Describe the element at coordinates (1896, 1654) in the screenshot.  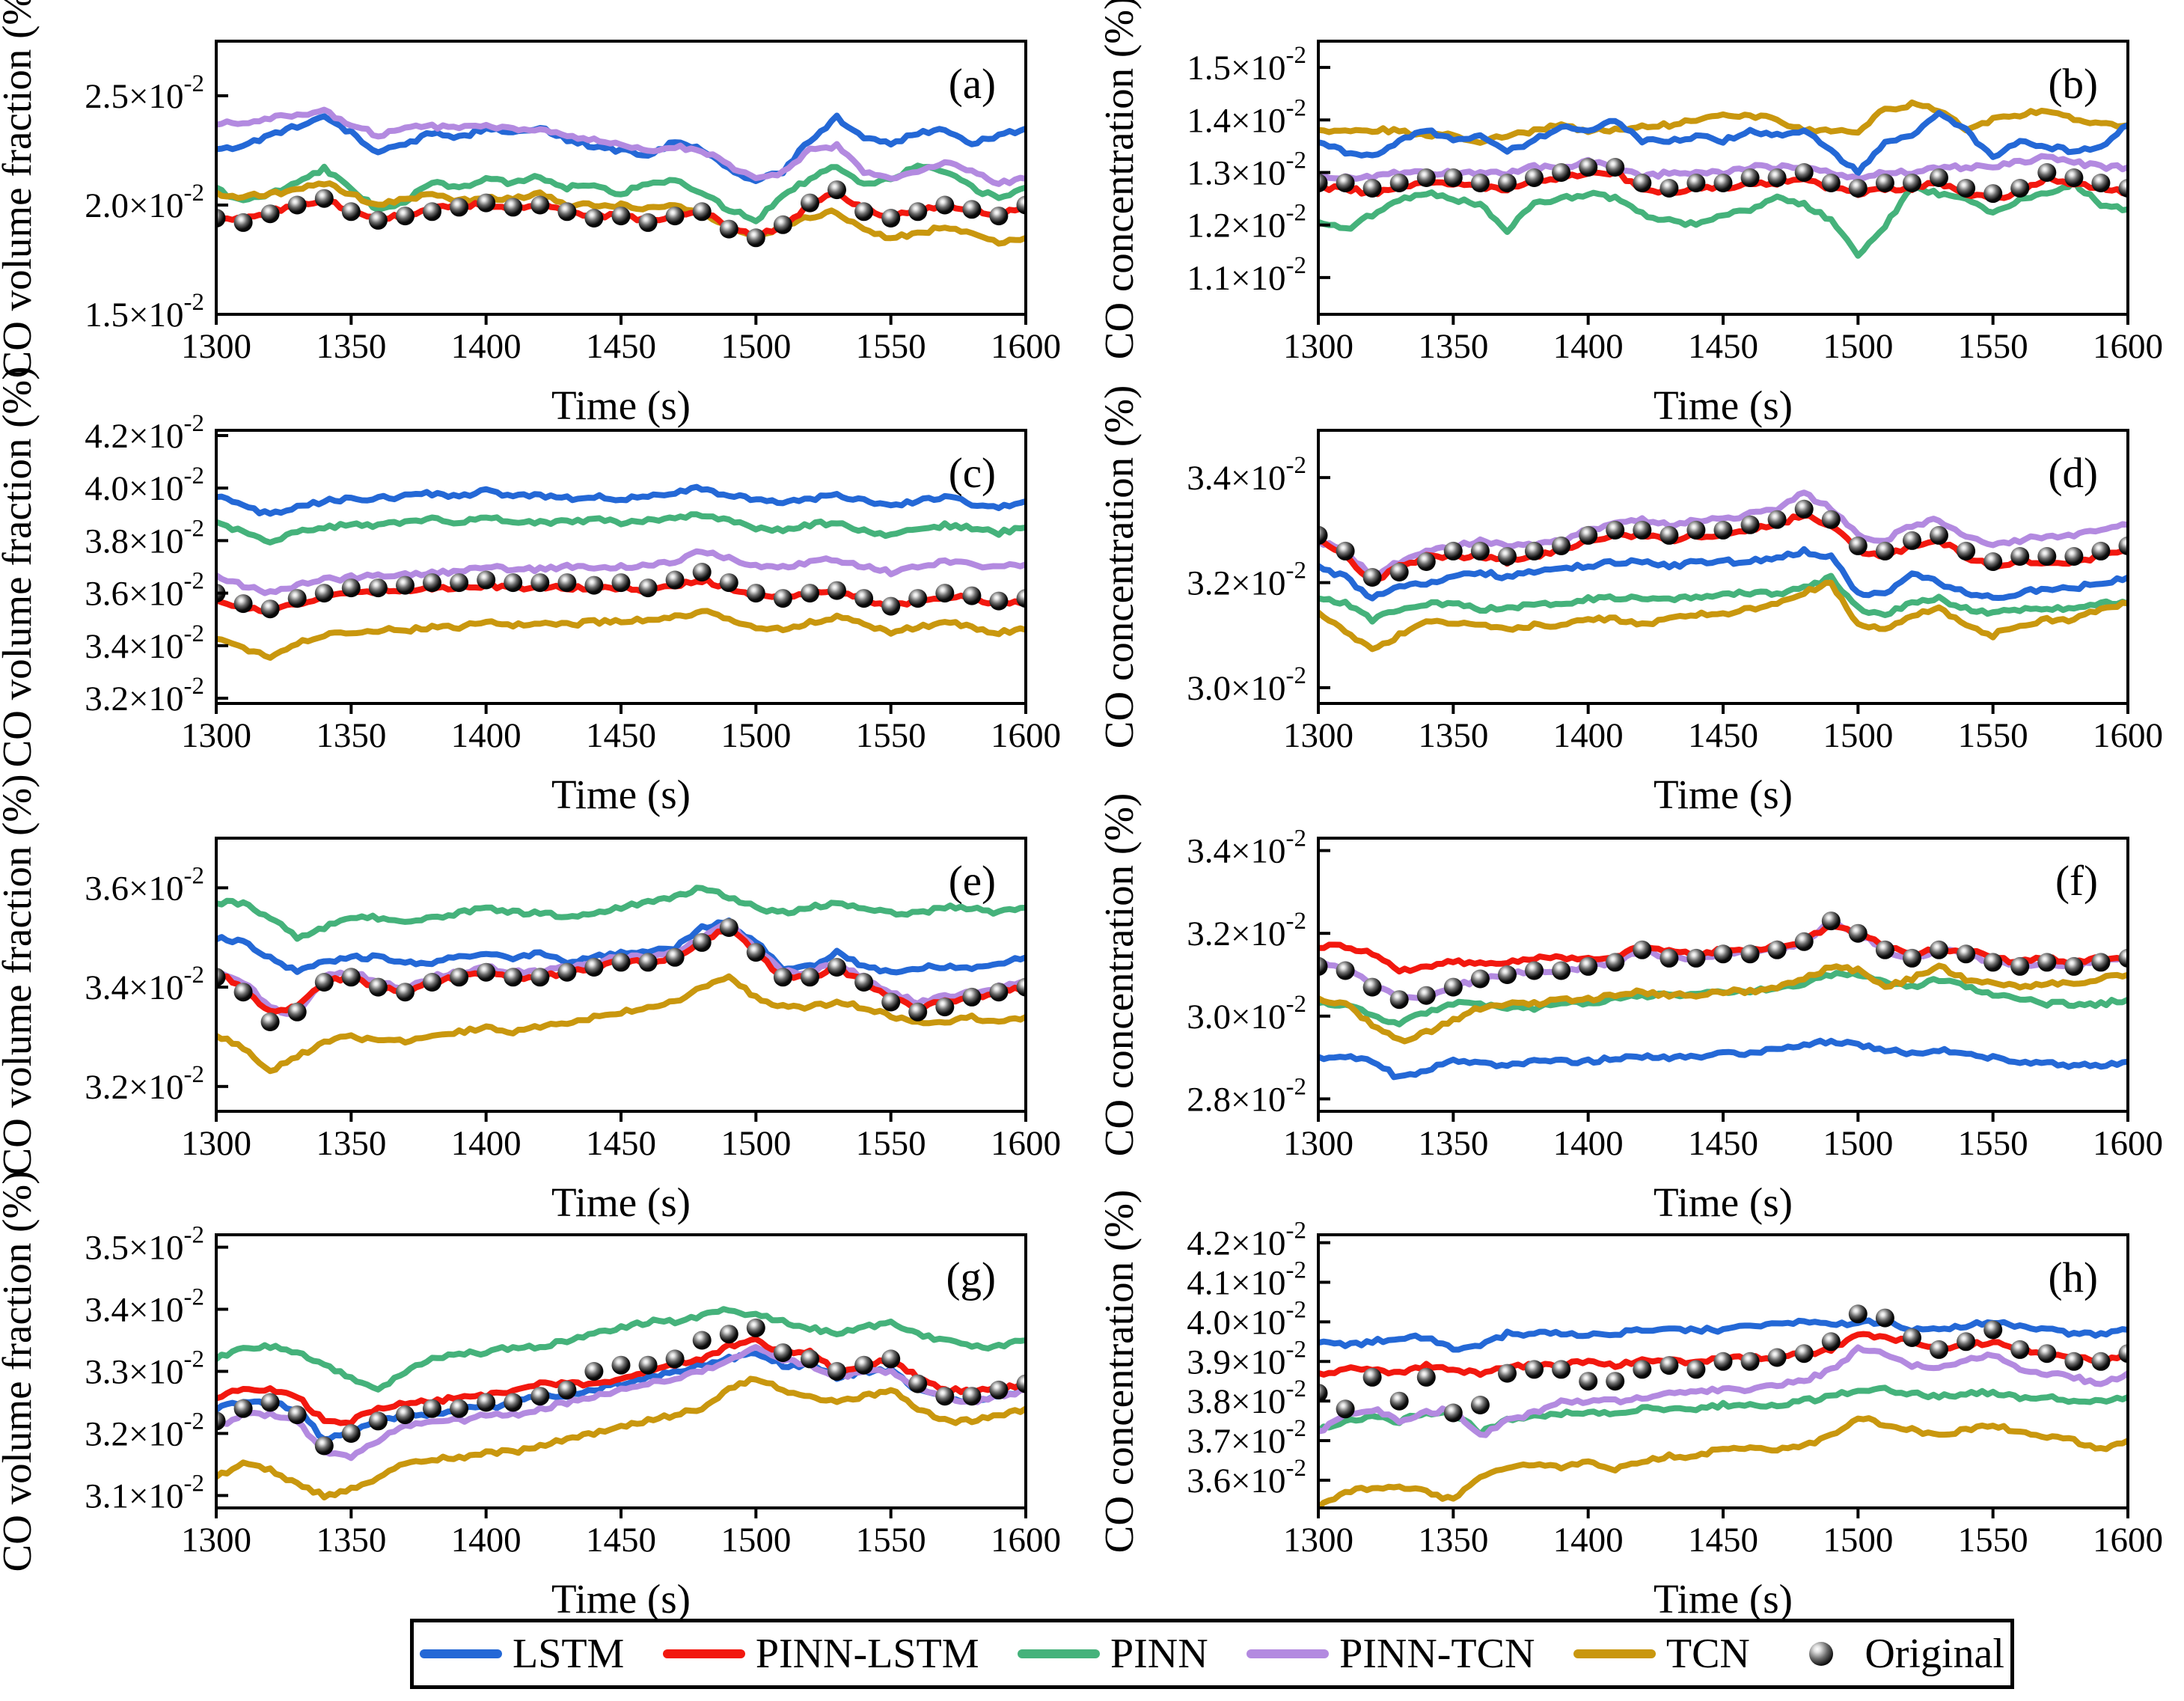
I see `legend-item-original: Original` at that location.